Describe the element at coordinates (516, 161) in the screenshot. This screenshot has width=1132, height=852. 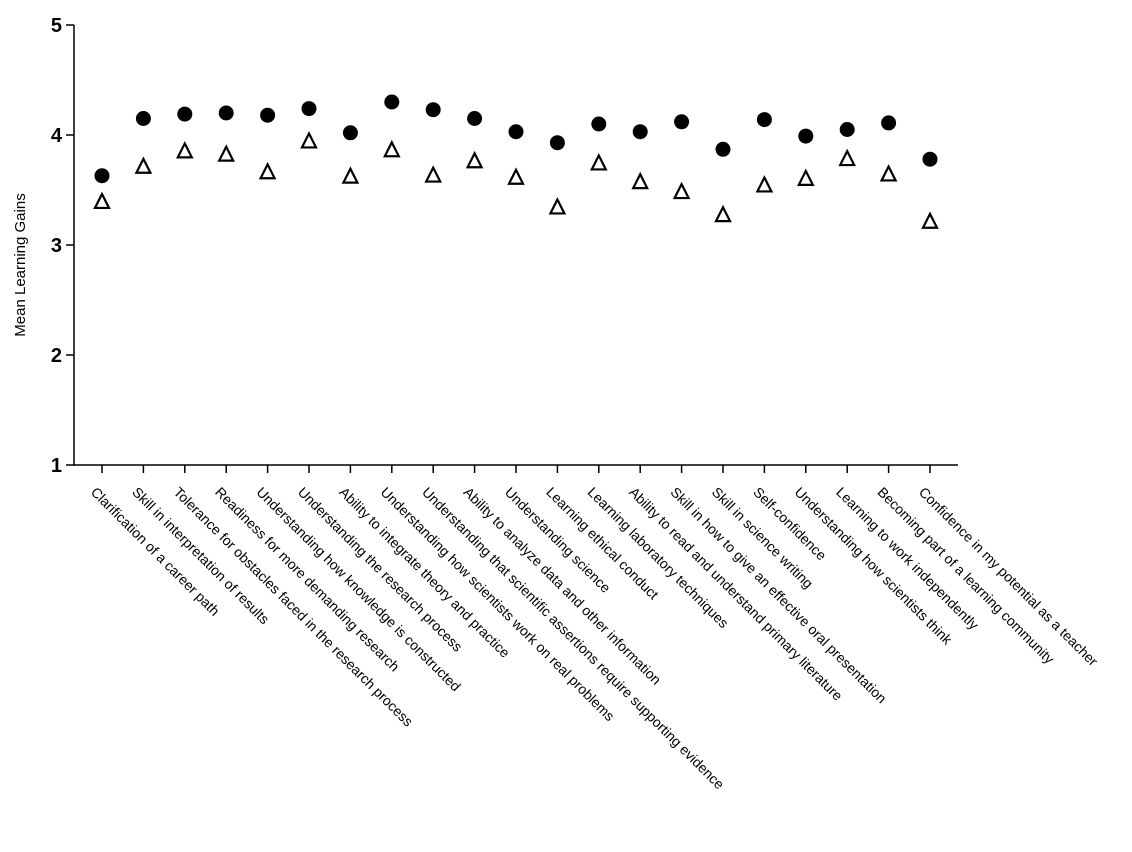
I see `data-marks` at that location.